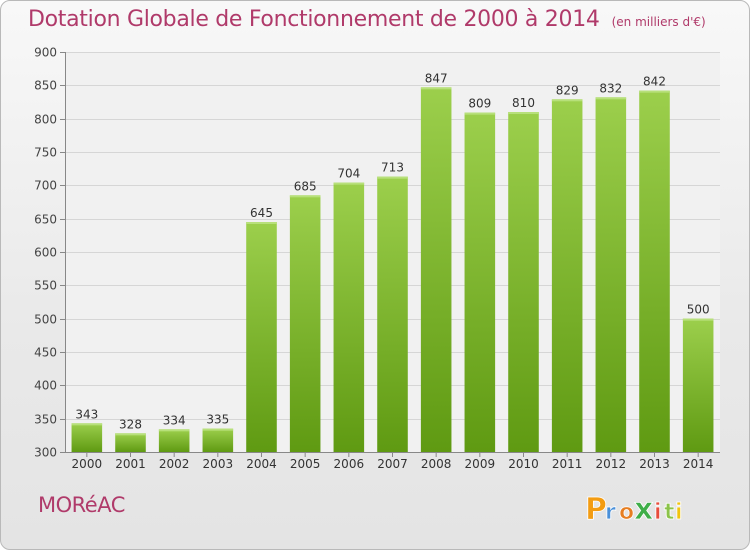  What do you see at coordinates (480, 282) in the screenshot?
I see `bar-2009` at bounding box center [480, 282].